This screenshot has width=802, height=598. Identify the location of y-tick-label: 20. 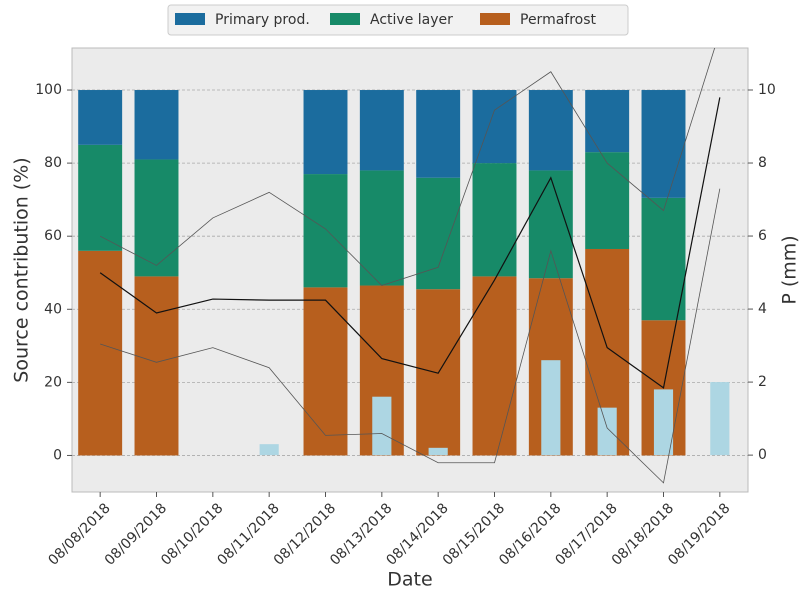
(53, 382).